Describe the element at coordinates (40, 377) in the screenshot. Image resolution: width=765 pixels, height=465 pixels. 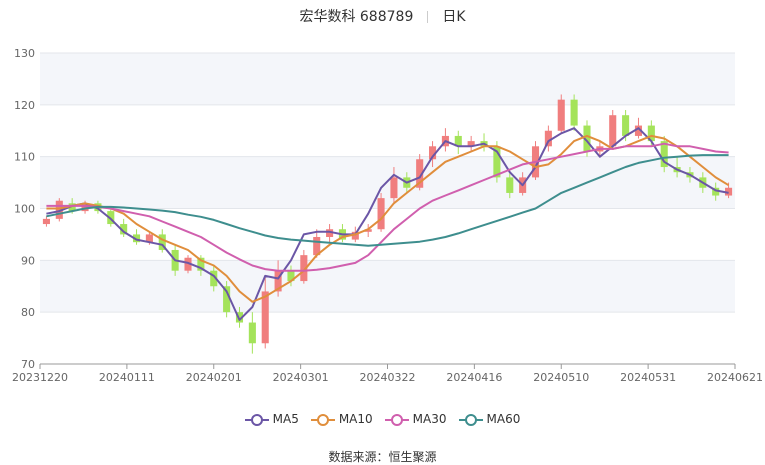
I see `x-tick-label: 20231220` at that location.